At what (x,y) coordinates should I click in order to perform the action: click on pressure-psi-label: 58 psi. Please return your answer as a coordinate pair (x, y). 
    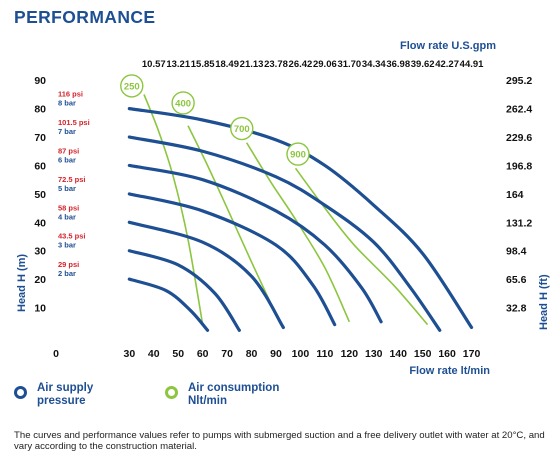
    Looking at the image, I should click on (68, 207).